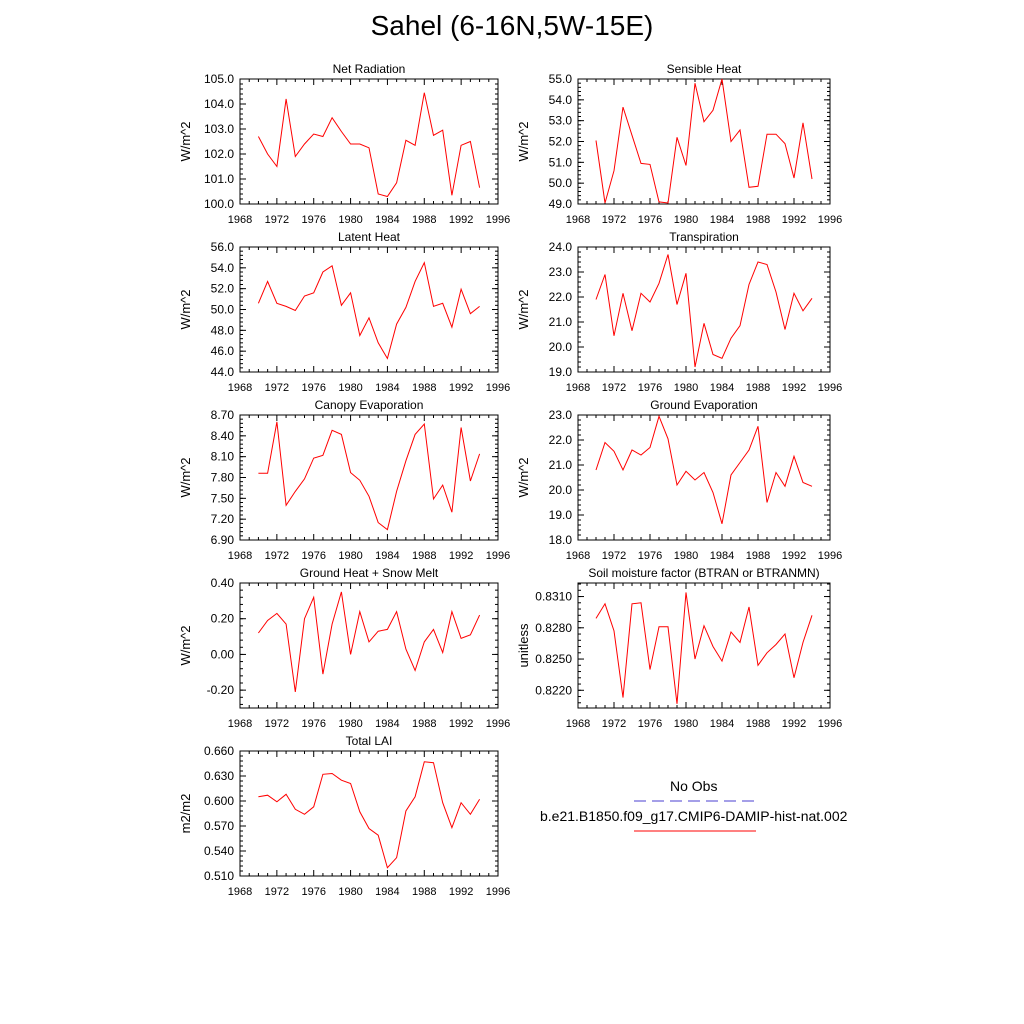 The width and height of the screenshot is (1024, 1024). What do you see at coordinates (561, 100) in the screenshot?
I see `y-tick-label: 54.0` at bounding box center [561, 100].